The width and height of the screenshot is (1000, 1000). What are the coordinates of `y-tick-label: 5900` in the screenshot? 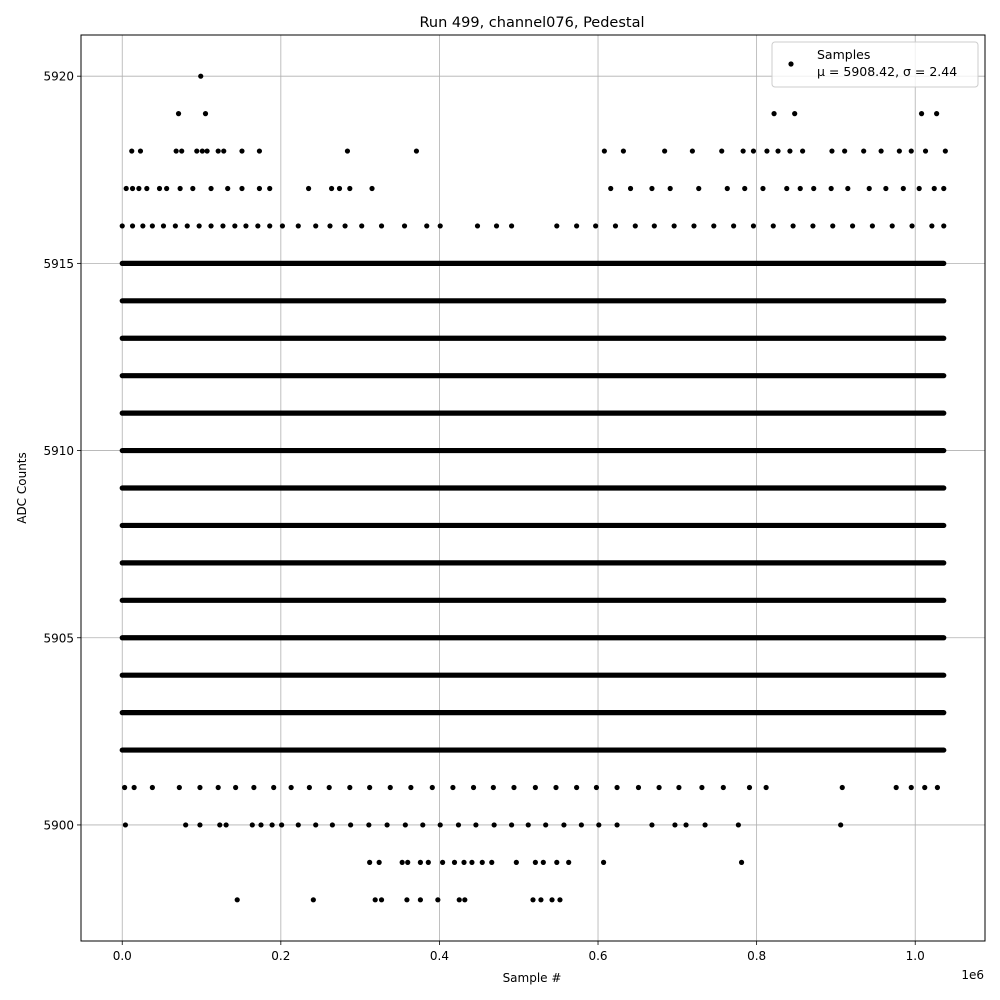 It's located at (58, 825).